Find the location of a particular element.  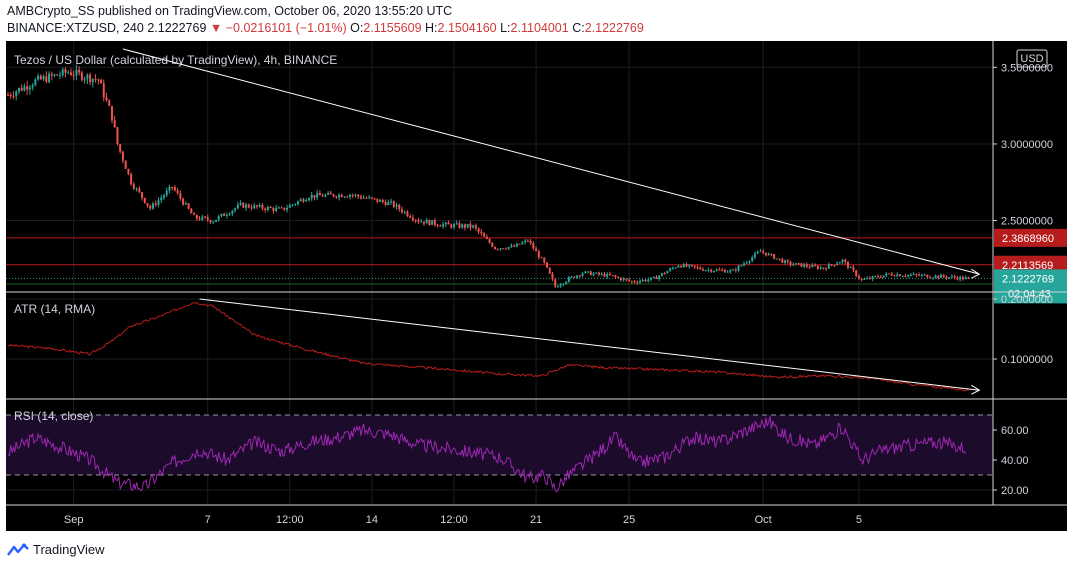

candle-countdown-label: 02:04:43 is located at coordinates (1029, 294).